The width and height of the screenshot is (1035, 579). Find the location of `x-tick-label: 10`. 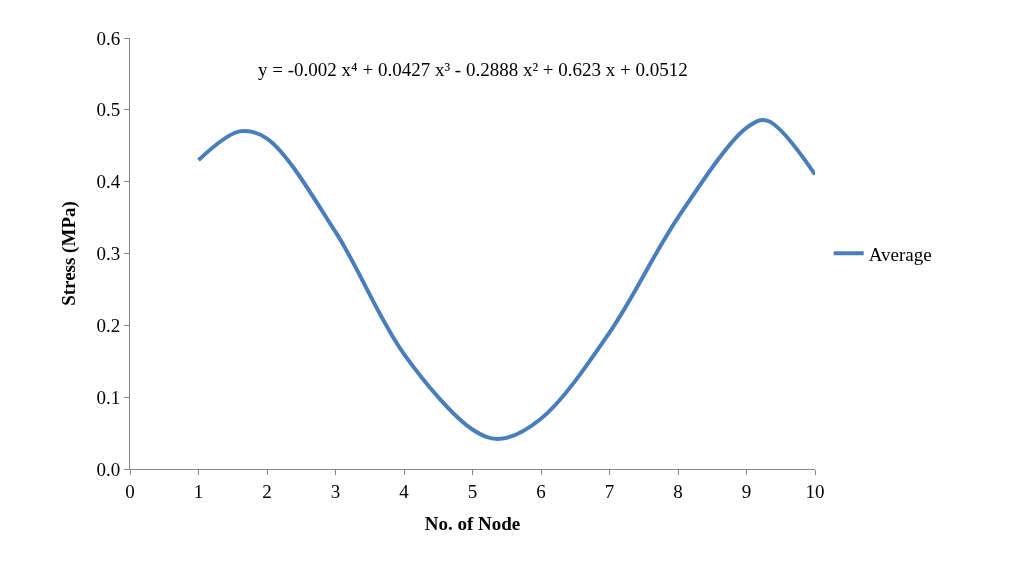

x-tick-label: 10 is located at coordinates (815, 491).